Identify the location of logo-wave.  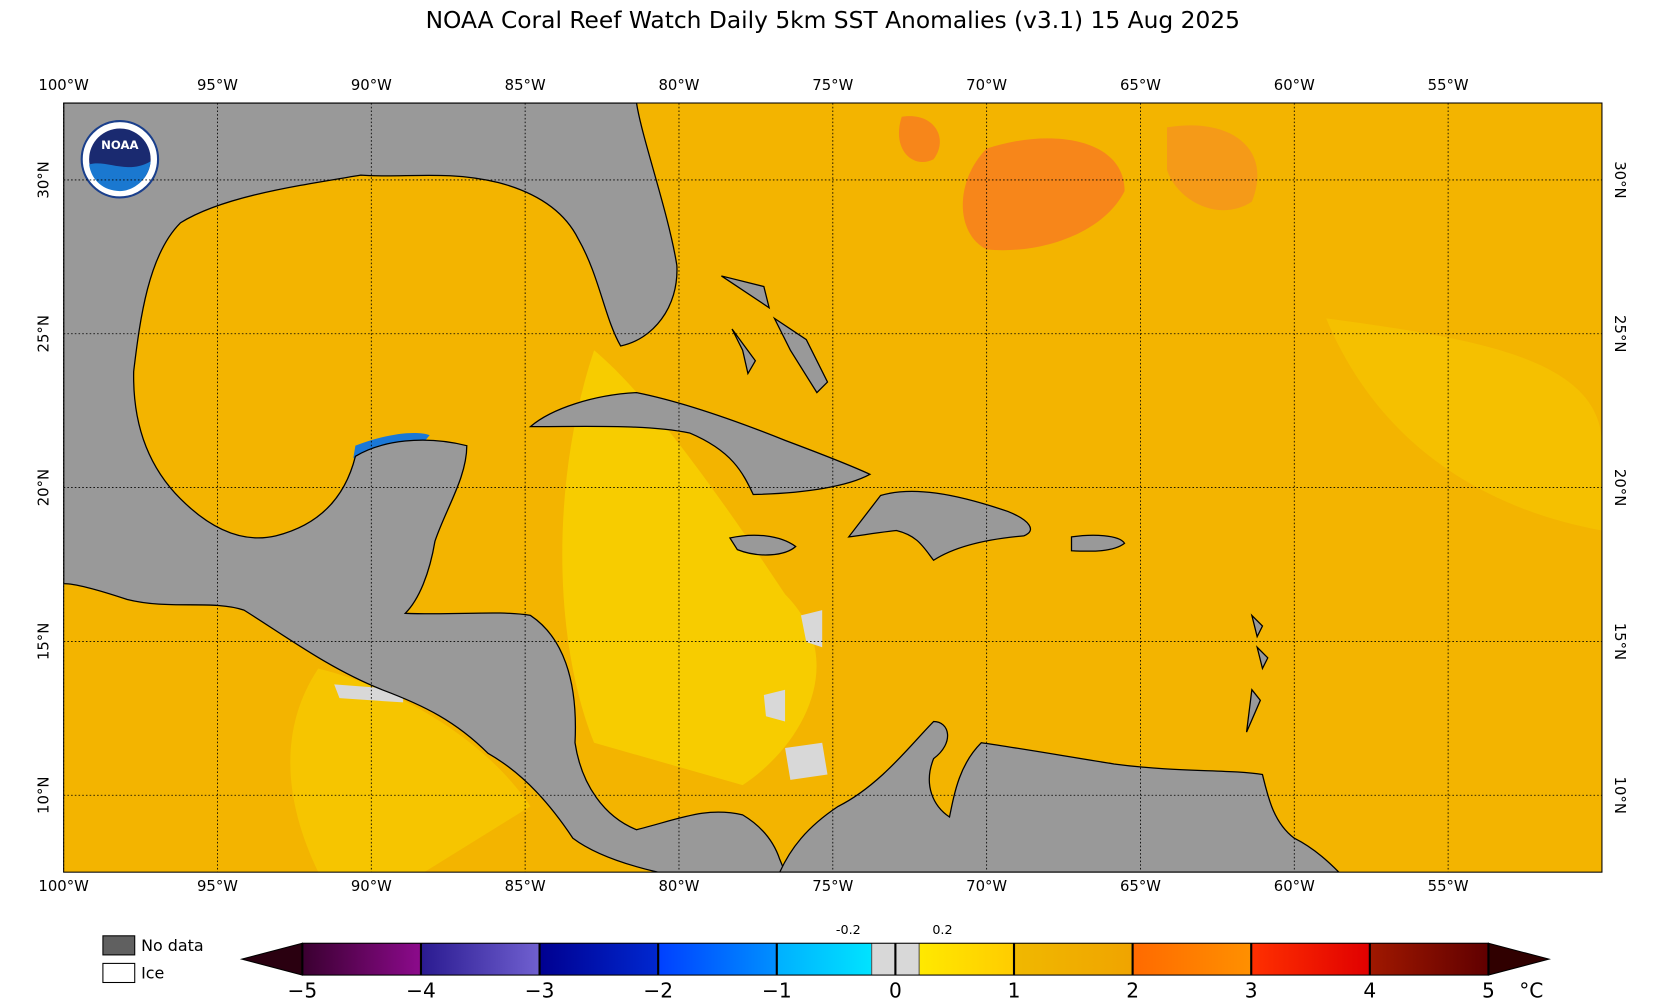
(120, 176).